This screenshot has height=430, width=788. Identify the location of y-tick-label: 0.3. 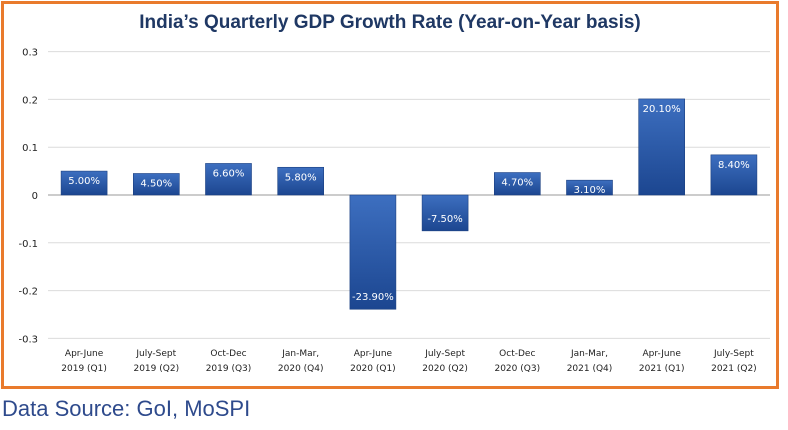
(30, 53).